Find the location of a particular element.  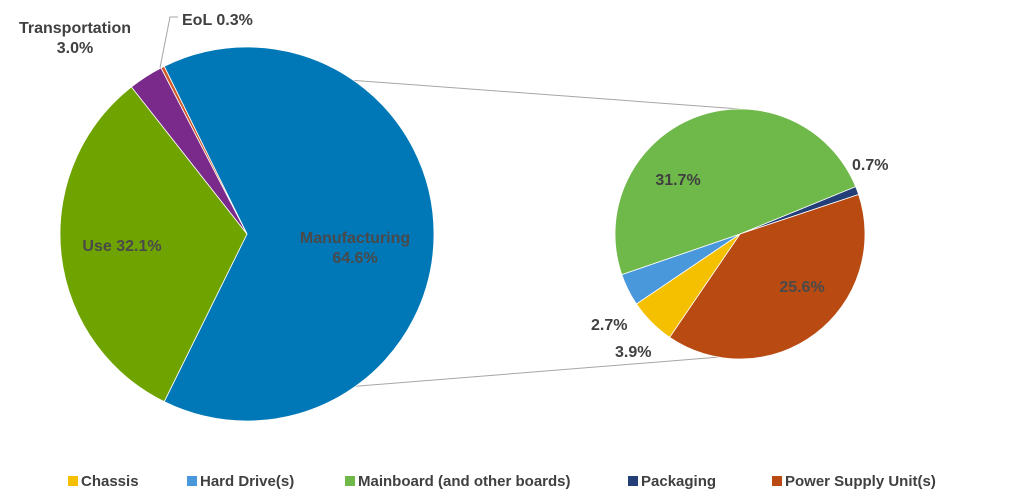

legend-item-chassis: Chassis is located at coordinates (103, 481).